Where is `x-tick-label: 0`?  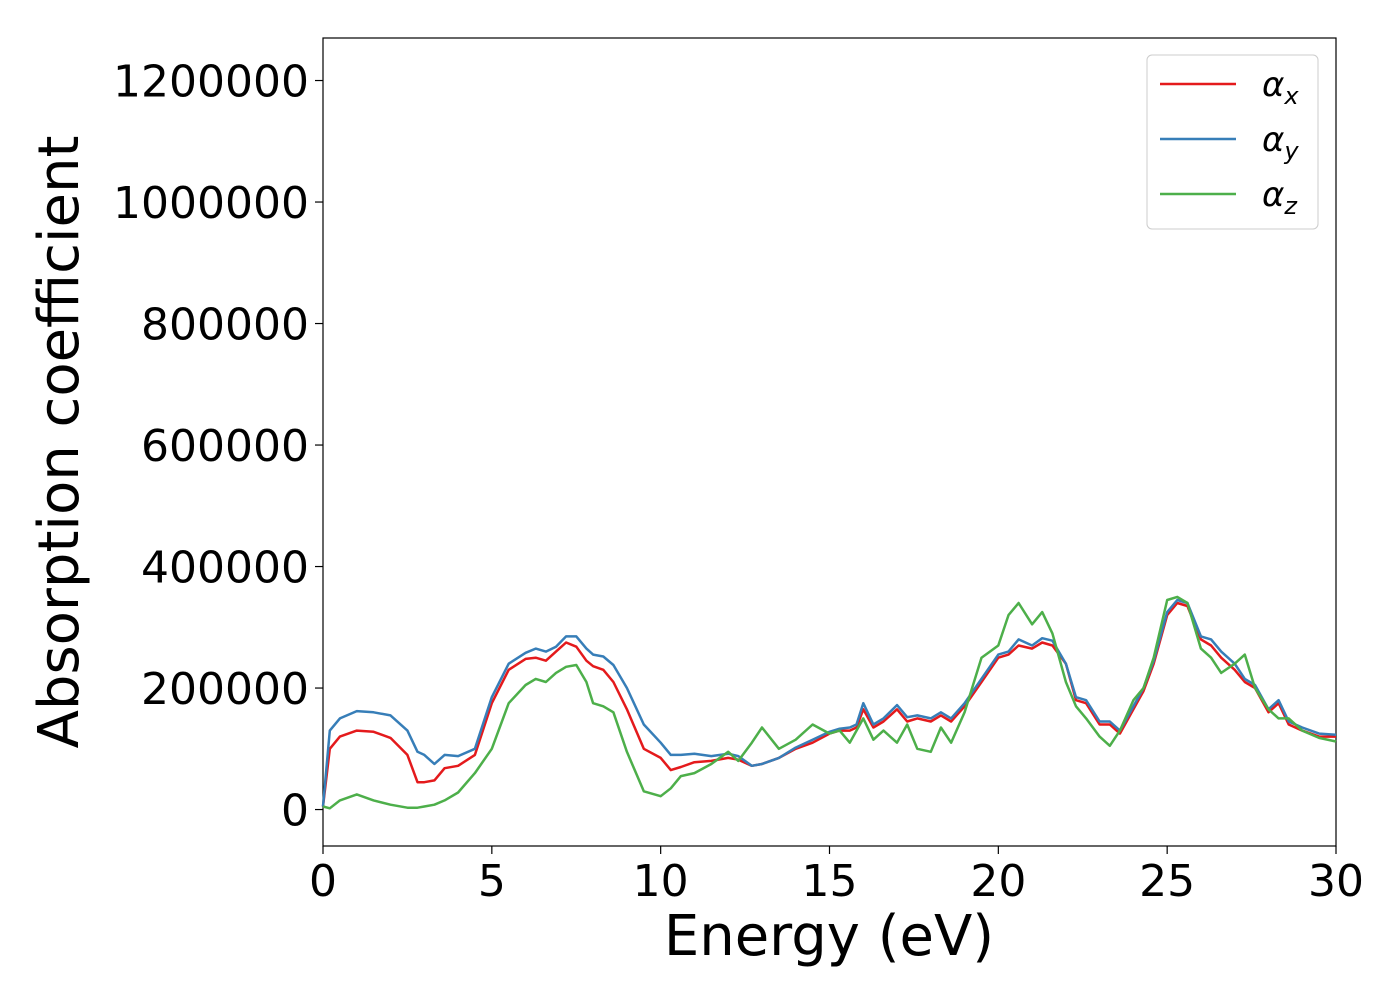 x-tick-label: 0 is located at coordinates (323, 881).